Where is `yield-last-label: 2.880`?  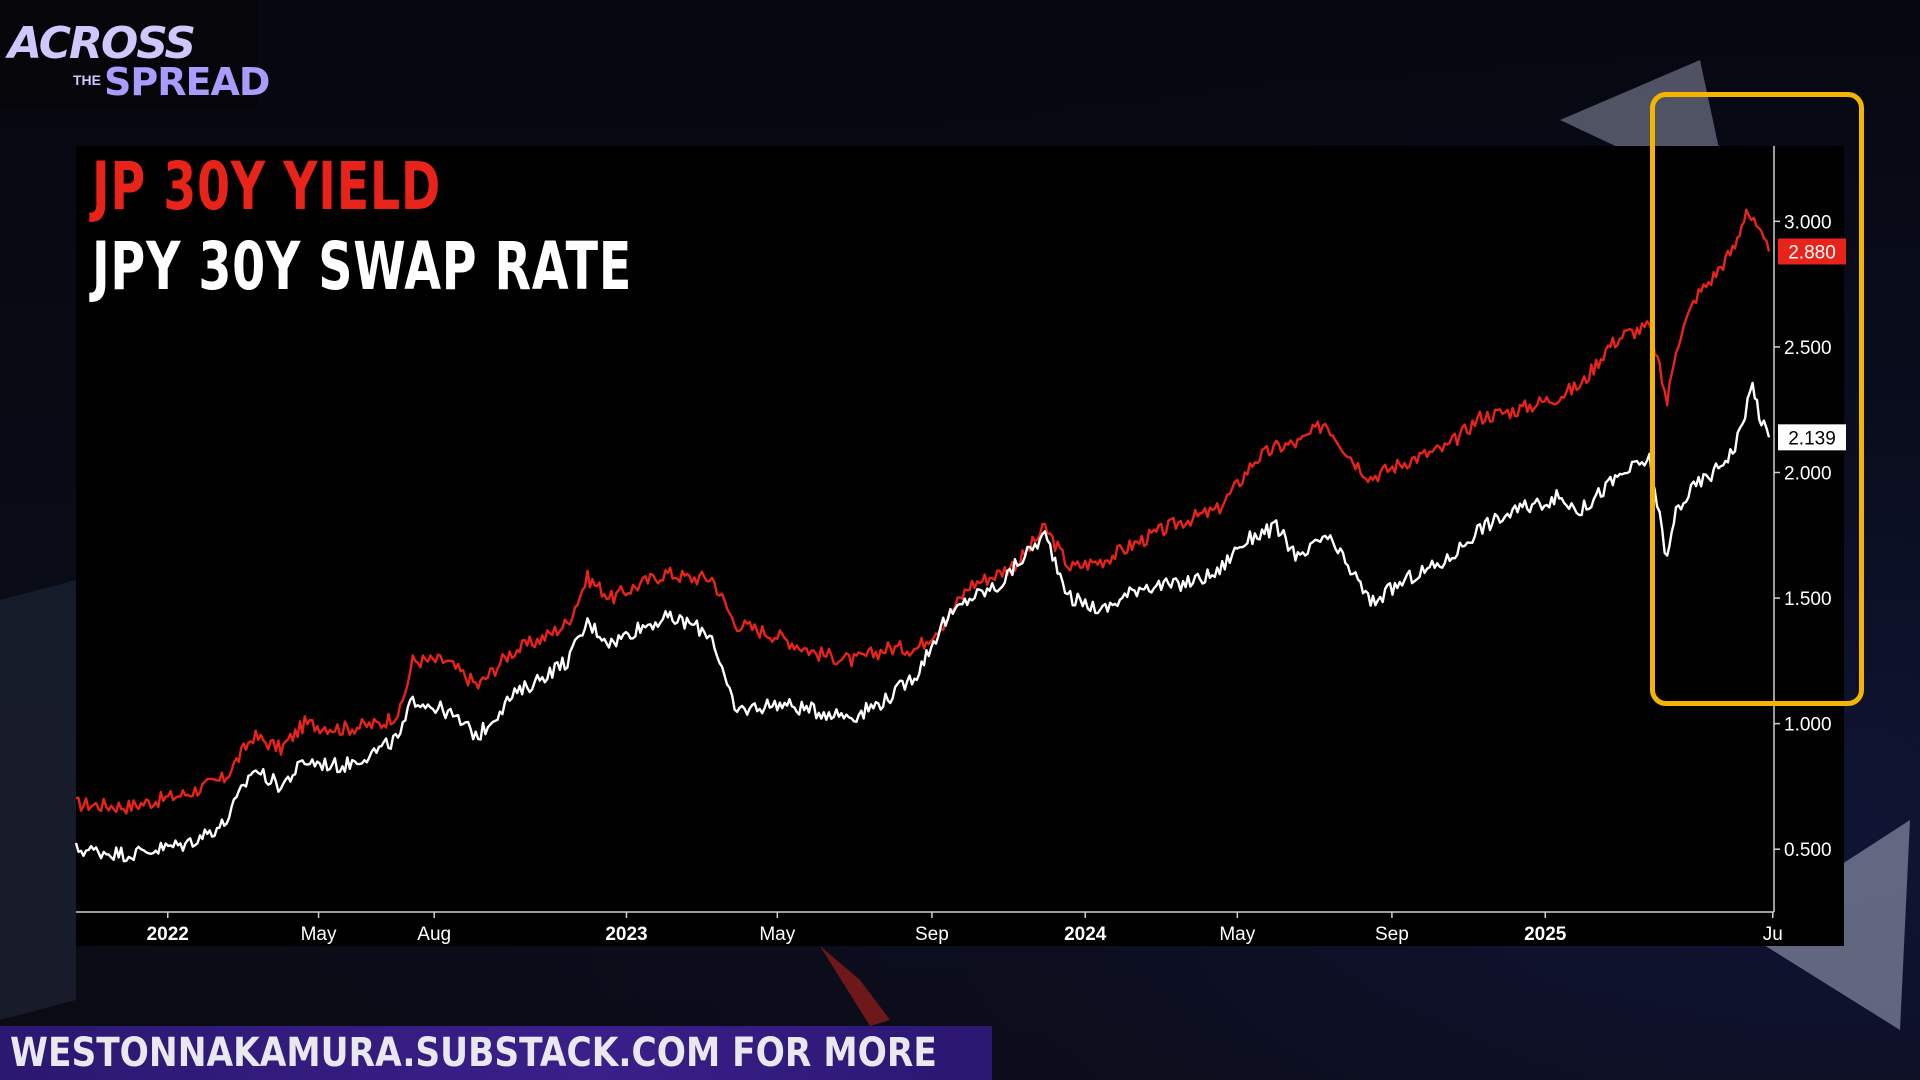 yield-last-label: 2.880 is located at coordinates (1812, 252).